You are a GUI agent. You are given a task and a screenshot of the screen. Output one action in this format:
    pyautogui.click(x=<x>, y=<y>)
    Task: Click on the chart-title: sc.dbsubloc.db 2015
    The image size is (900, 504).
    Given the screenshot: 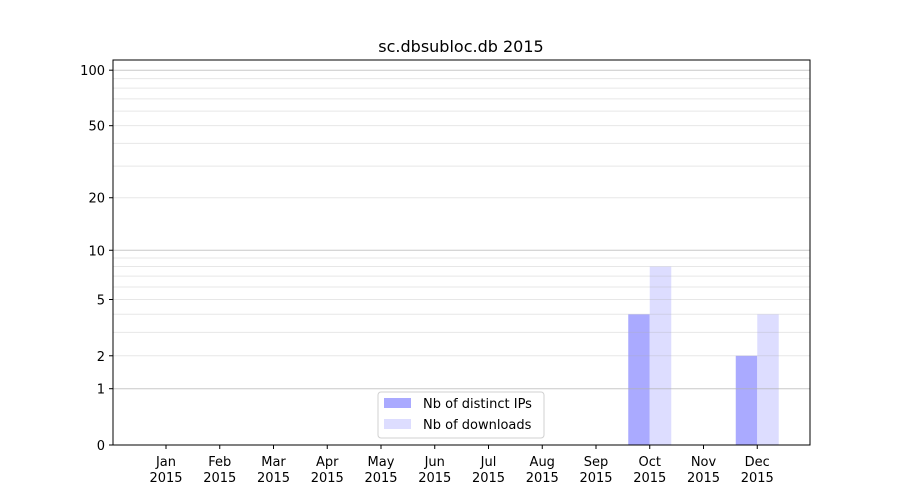 What is the action you would take?
    pyautogui.click(x=460, y=46)
    